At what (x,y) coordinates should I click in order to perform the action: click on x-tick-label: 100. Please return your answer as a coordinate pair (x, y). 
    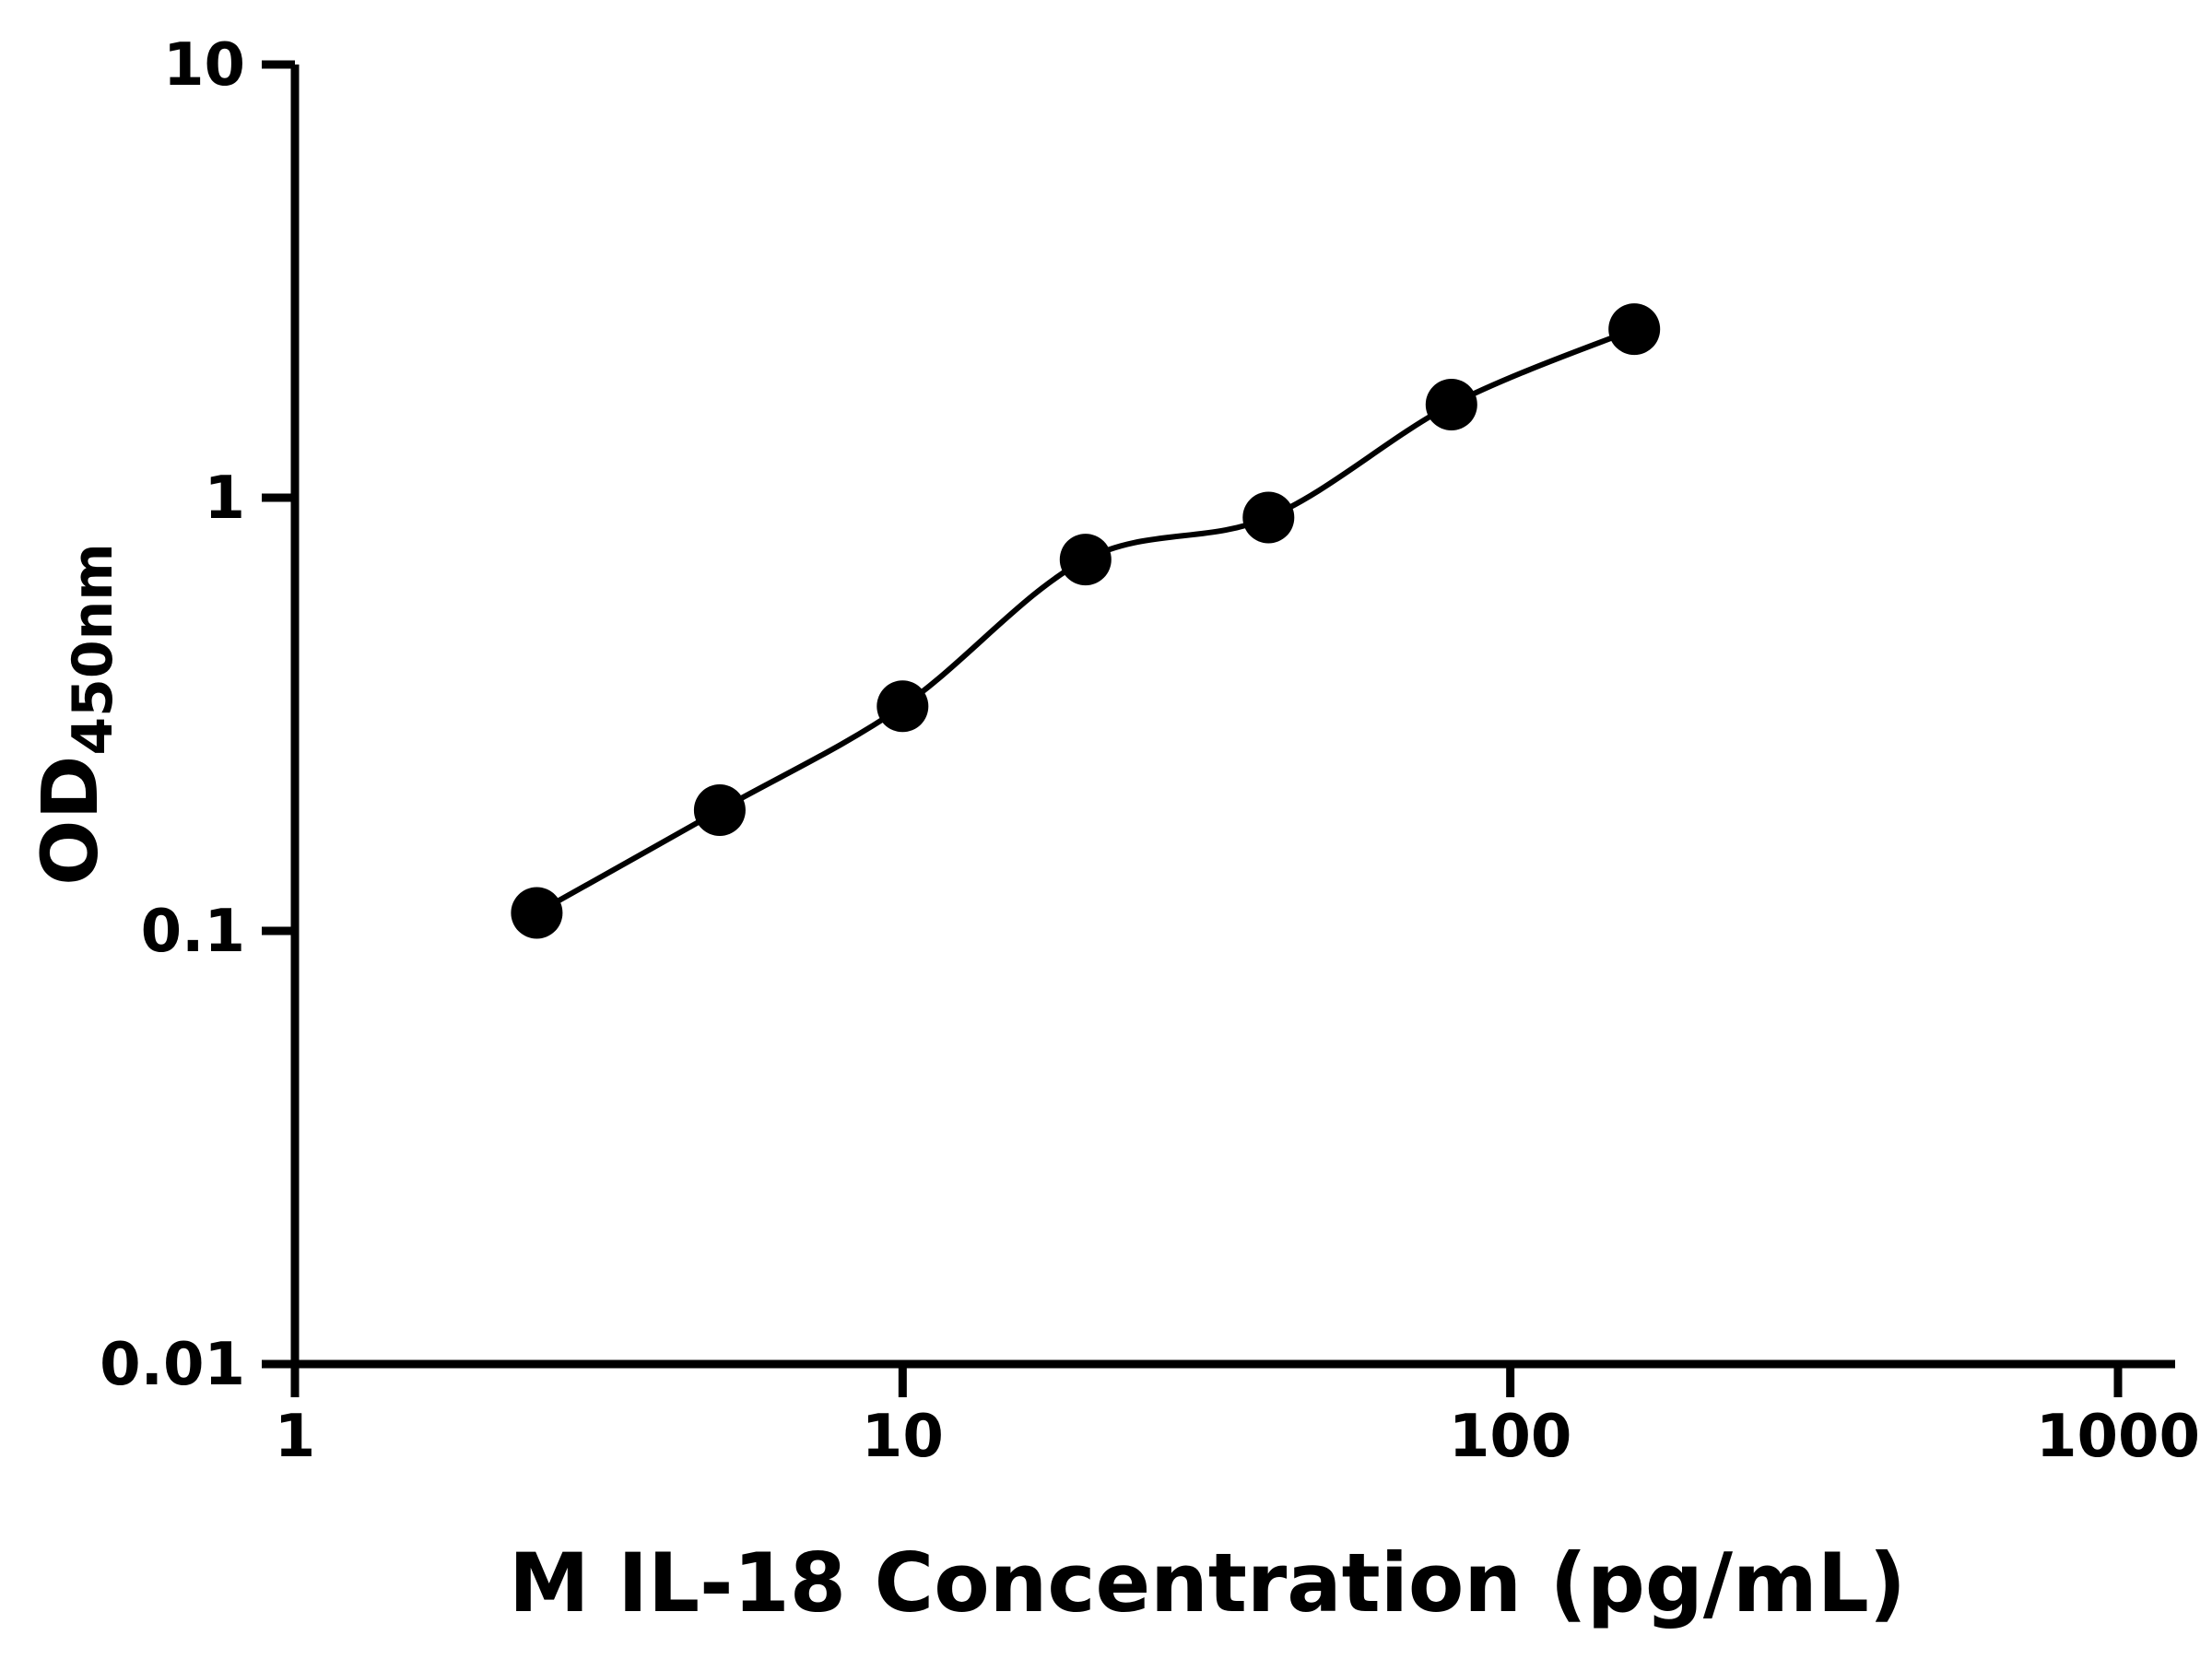
    Looking at the image, I should click on (1510, 1437).